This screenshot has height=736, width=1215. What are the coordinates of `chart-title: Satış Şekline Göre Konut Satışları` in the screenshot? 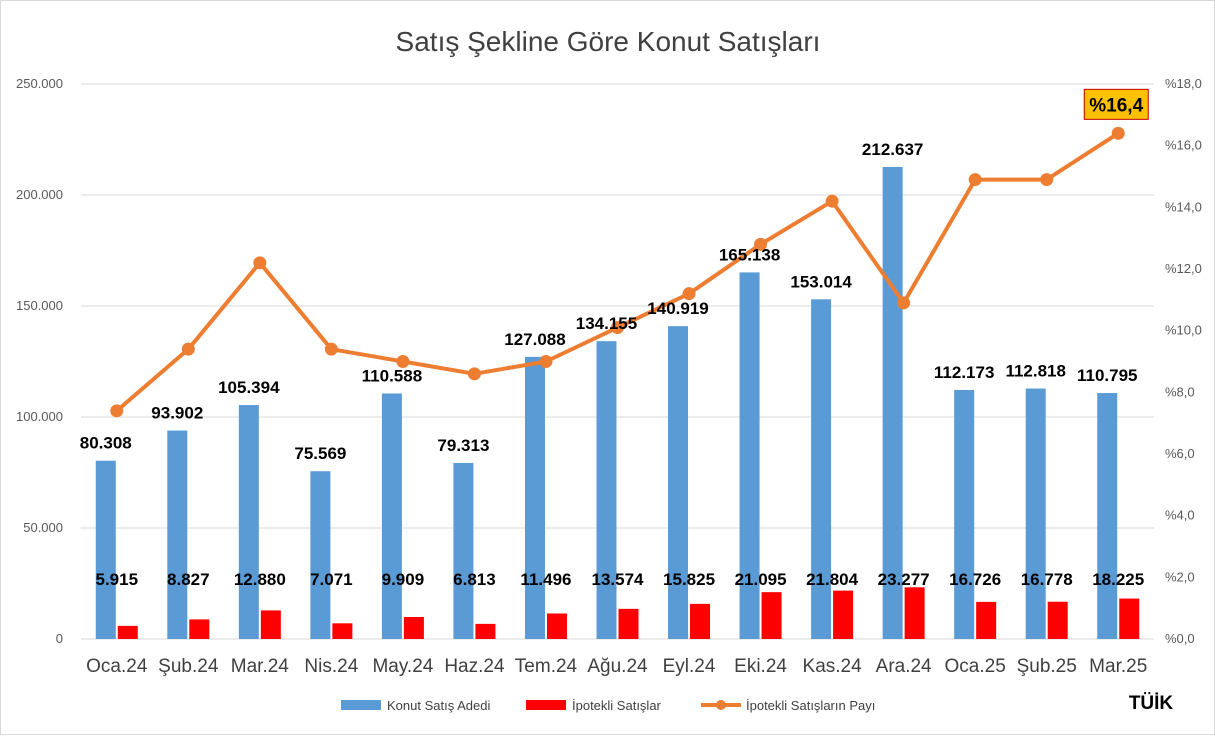 It's located at (608, 41).